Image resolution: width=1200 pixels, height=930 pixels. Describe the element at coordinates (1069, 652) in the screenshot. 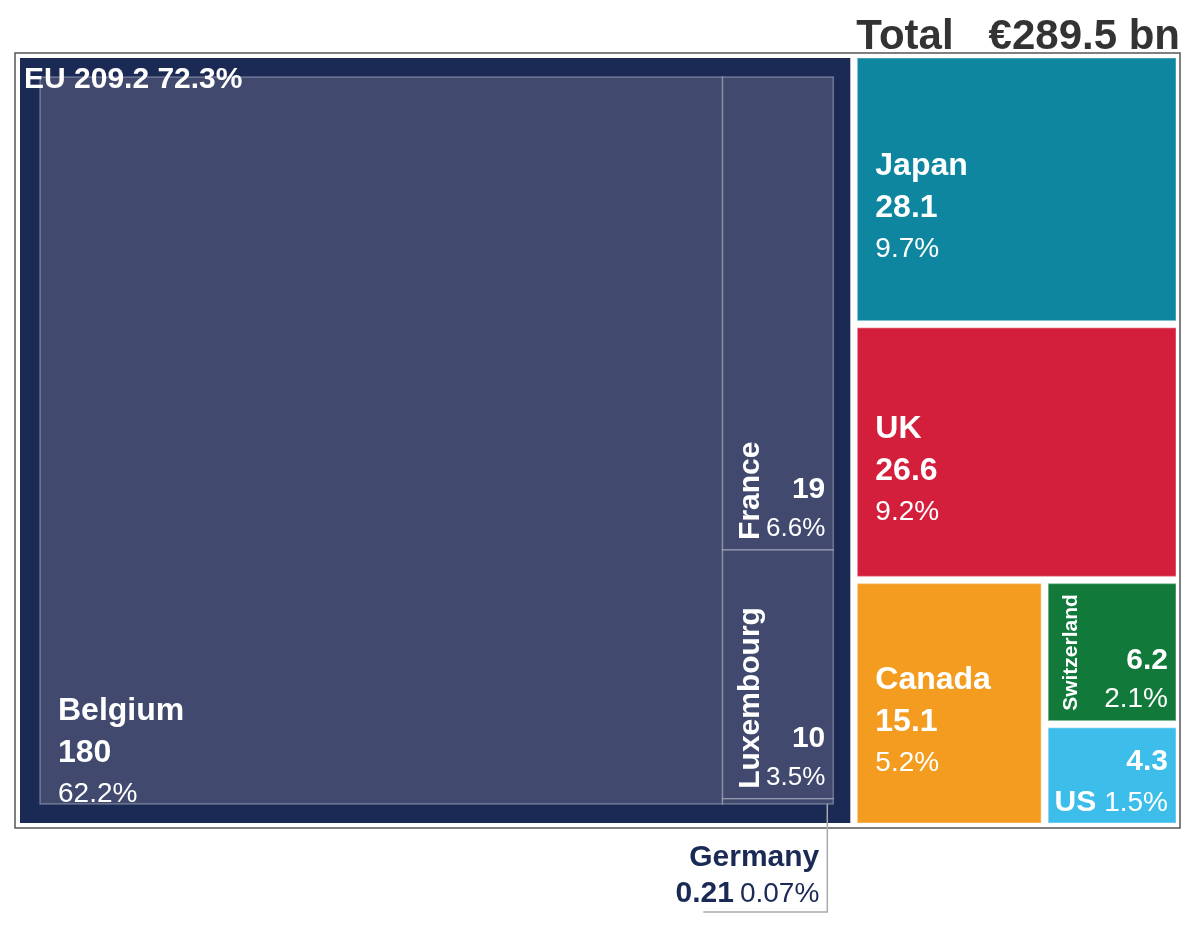

I see `category-label: Switzerland` at that location.